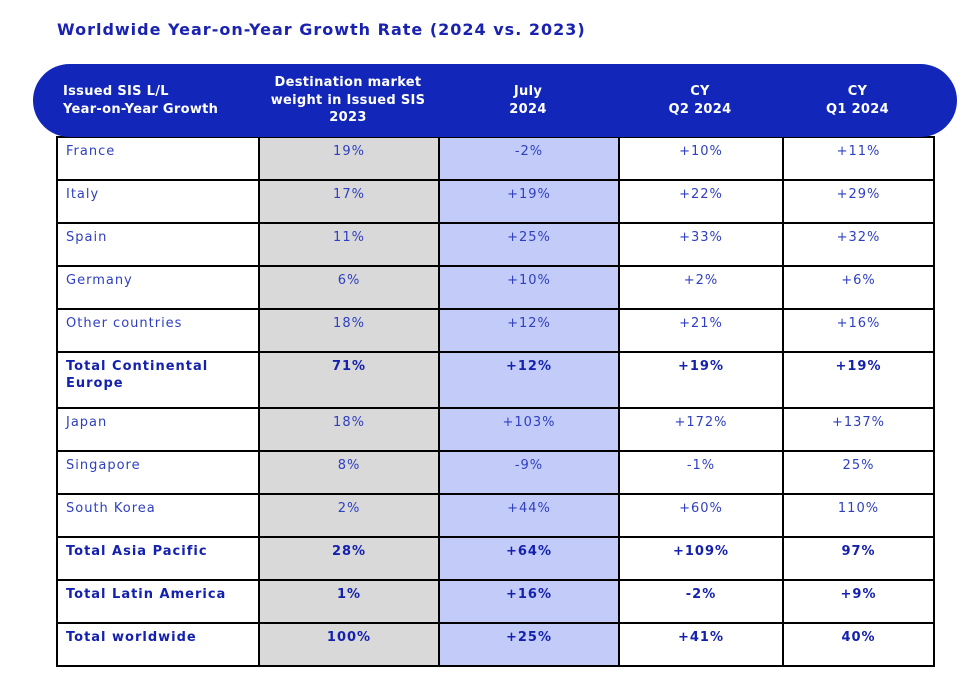 This screenshot has height=684, width=979. Describe the element at coordinates (701, 158) in the screenshot. I see `q2-cell: +10%` at that location.